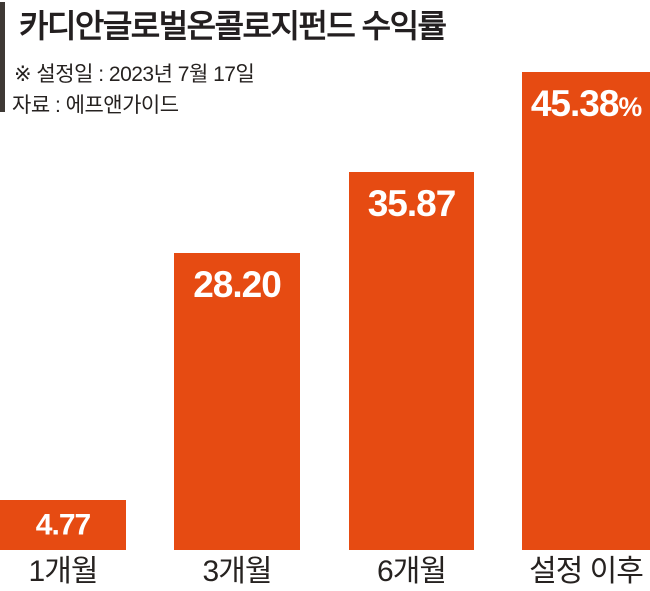  Describe the element at coordinates (575, 103) in the screenshot. I see `bar-value-number: 45.38` at that location.